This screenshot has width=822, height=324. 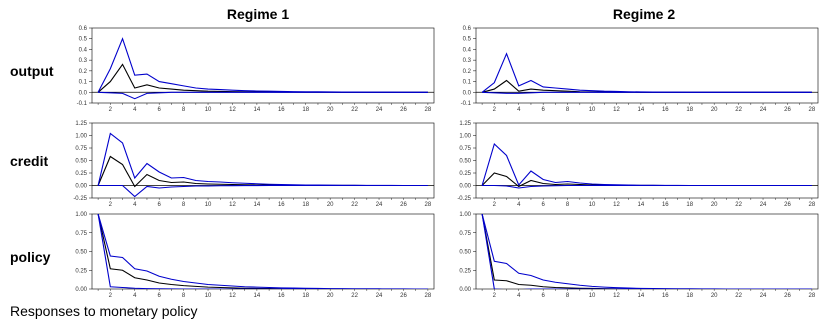 What do you see at coordinates (467, 72) in the screenshot?
I see `y-tick-label: 0.2` at bounding box center [467, 72].